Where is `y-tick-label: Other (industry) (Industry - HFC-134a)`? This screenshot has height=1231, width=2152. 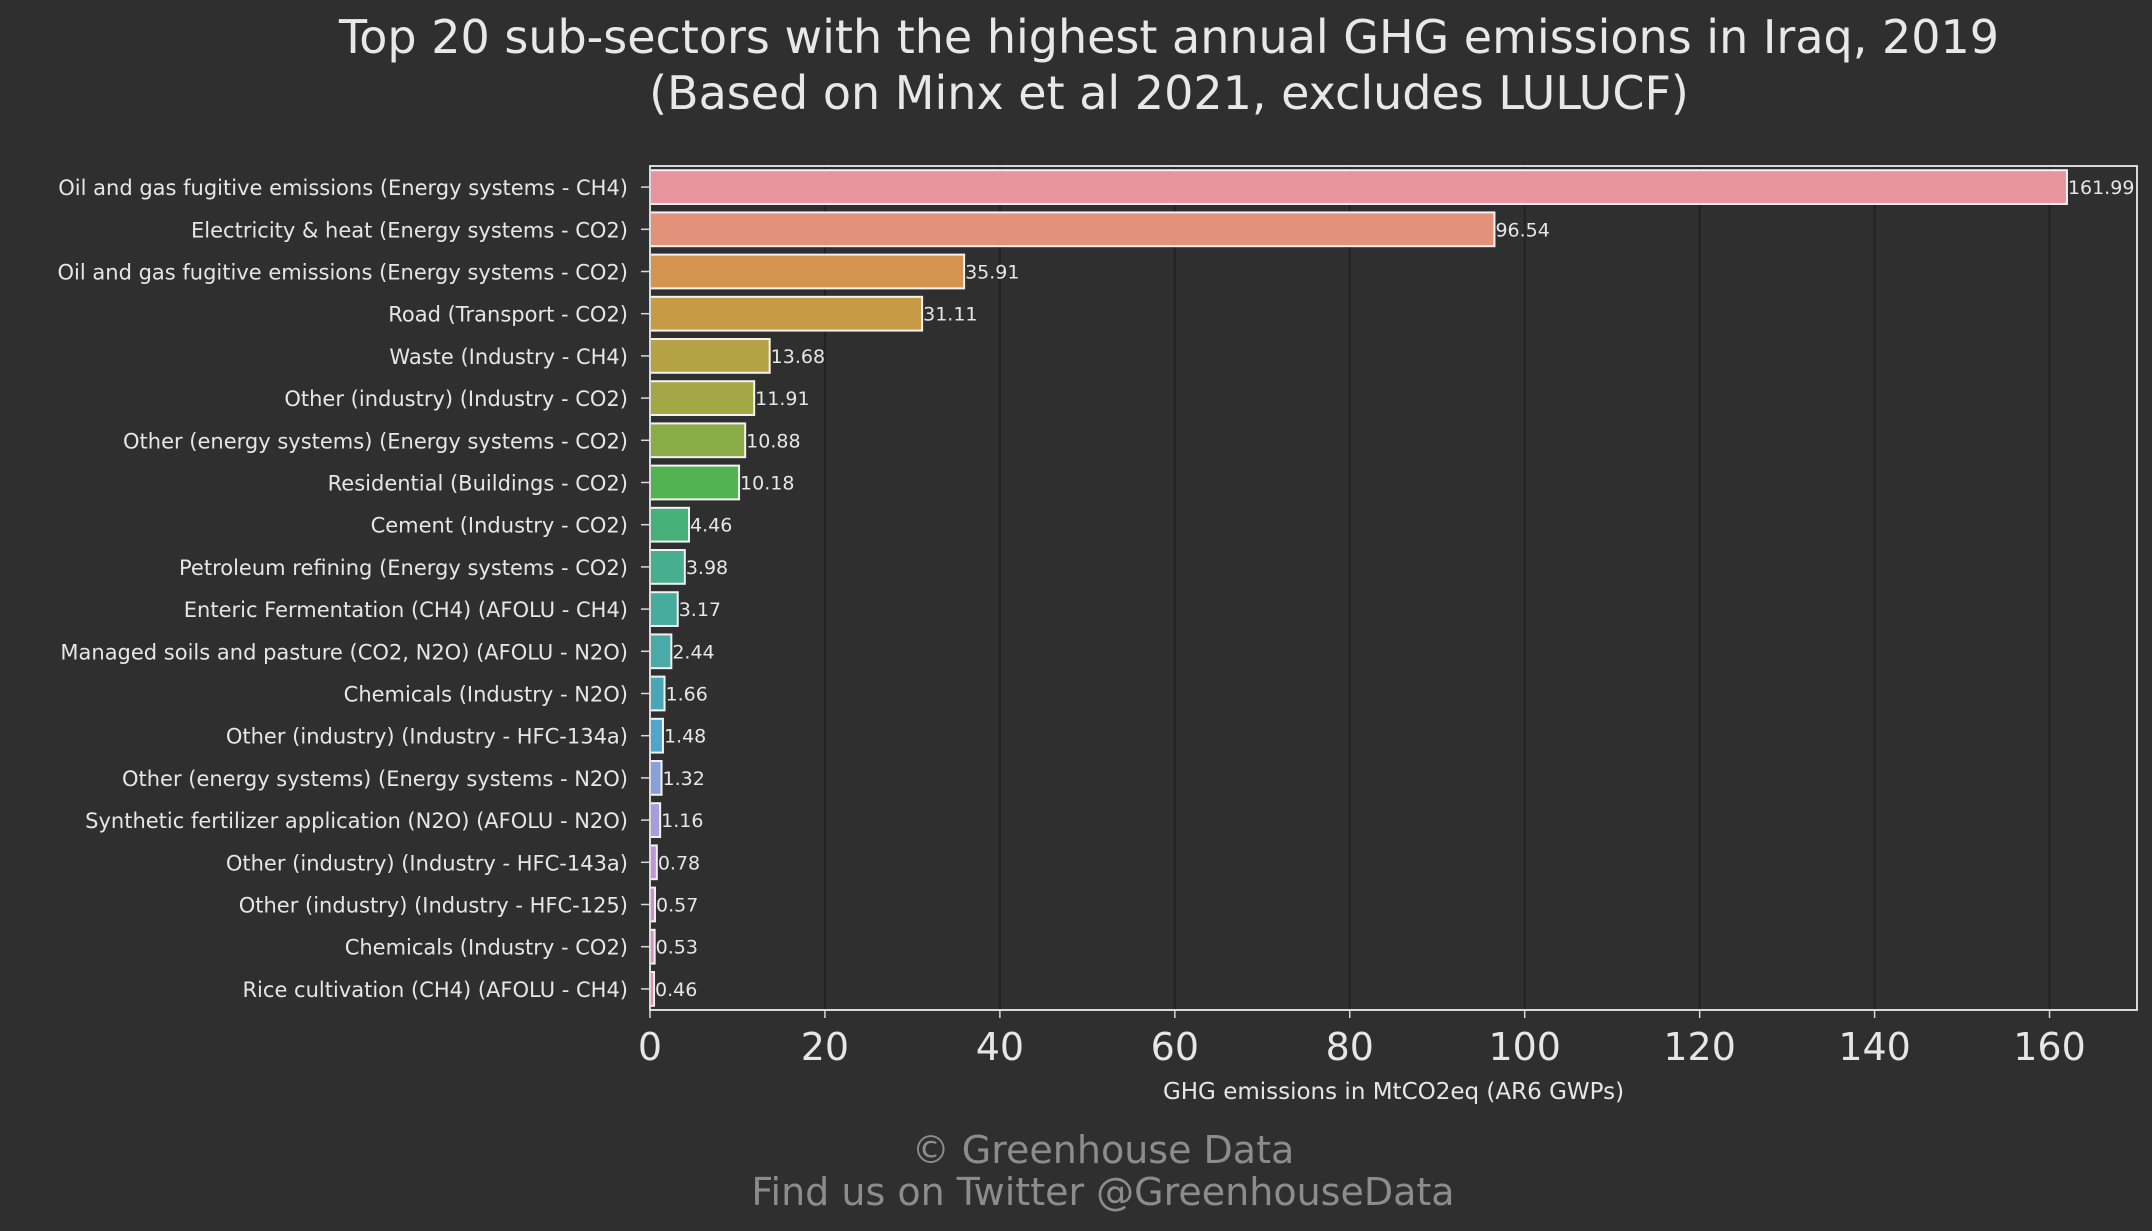 y-tick-label: Other (industry) (Industry - HFC-134a) is located at coordinates (427, 737).